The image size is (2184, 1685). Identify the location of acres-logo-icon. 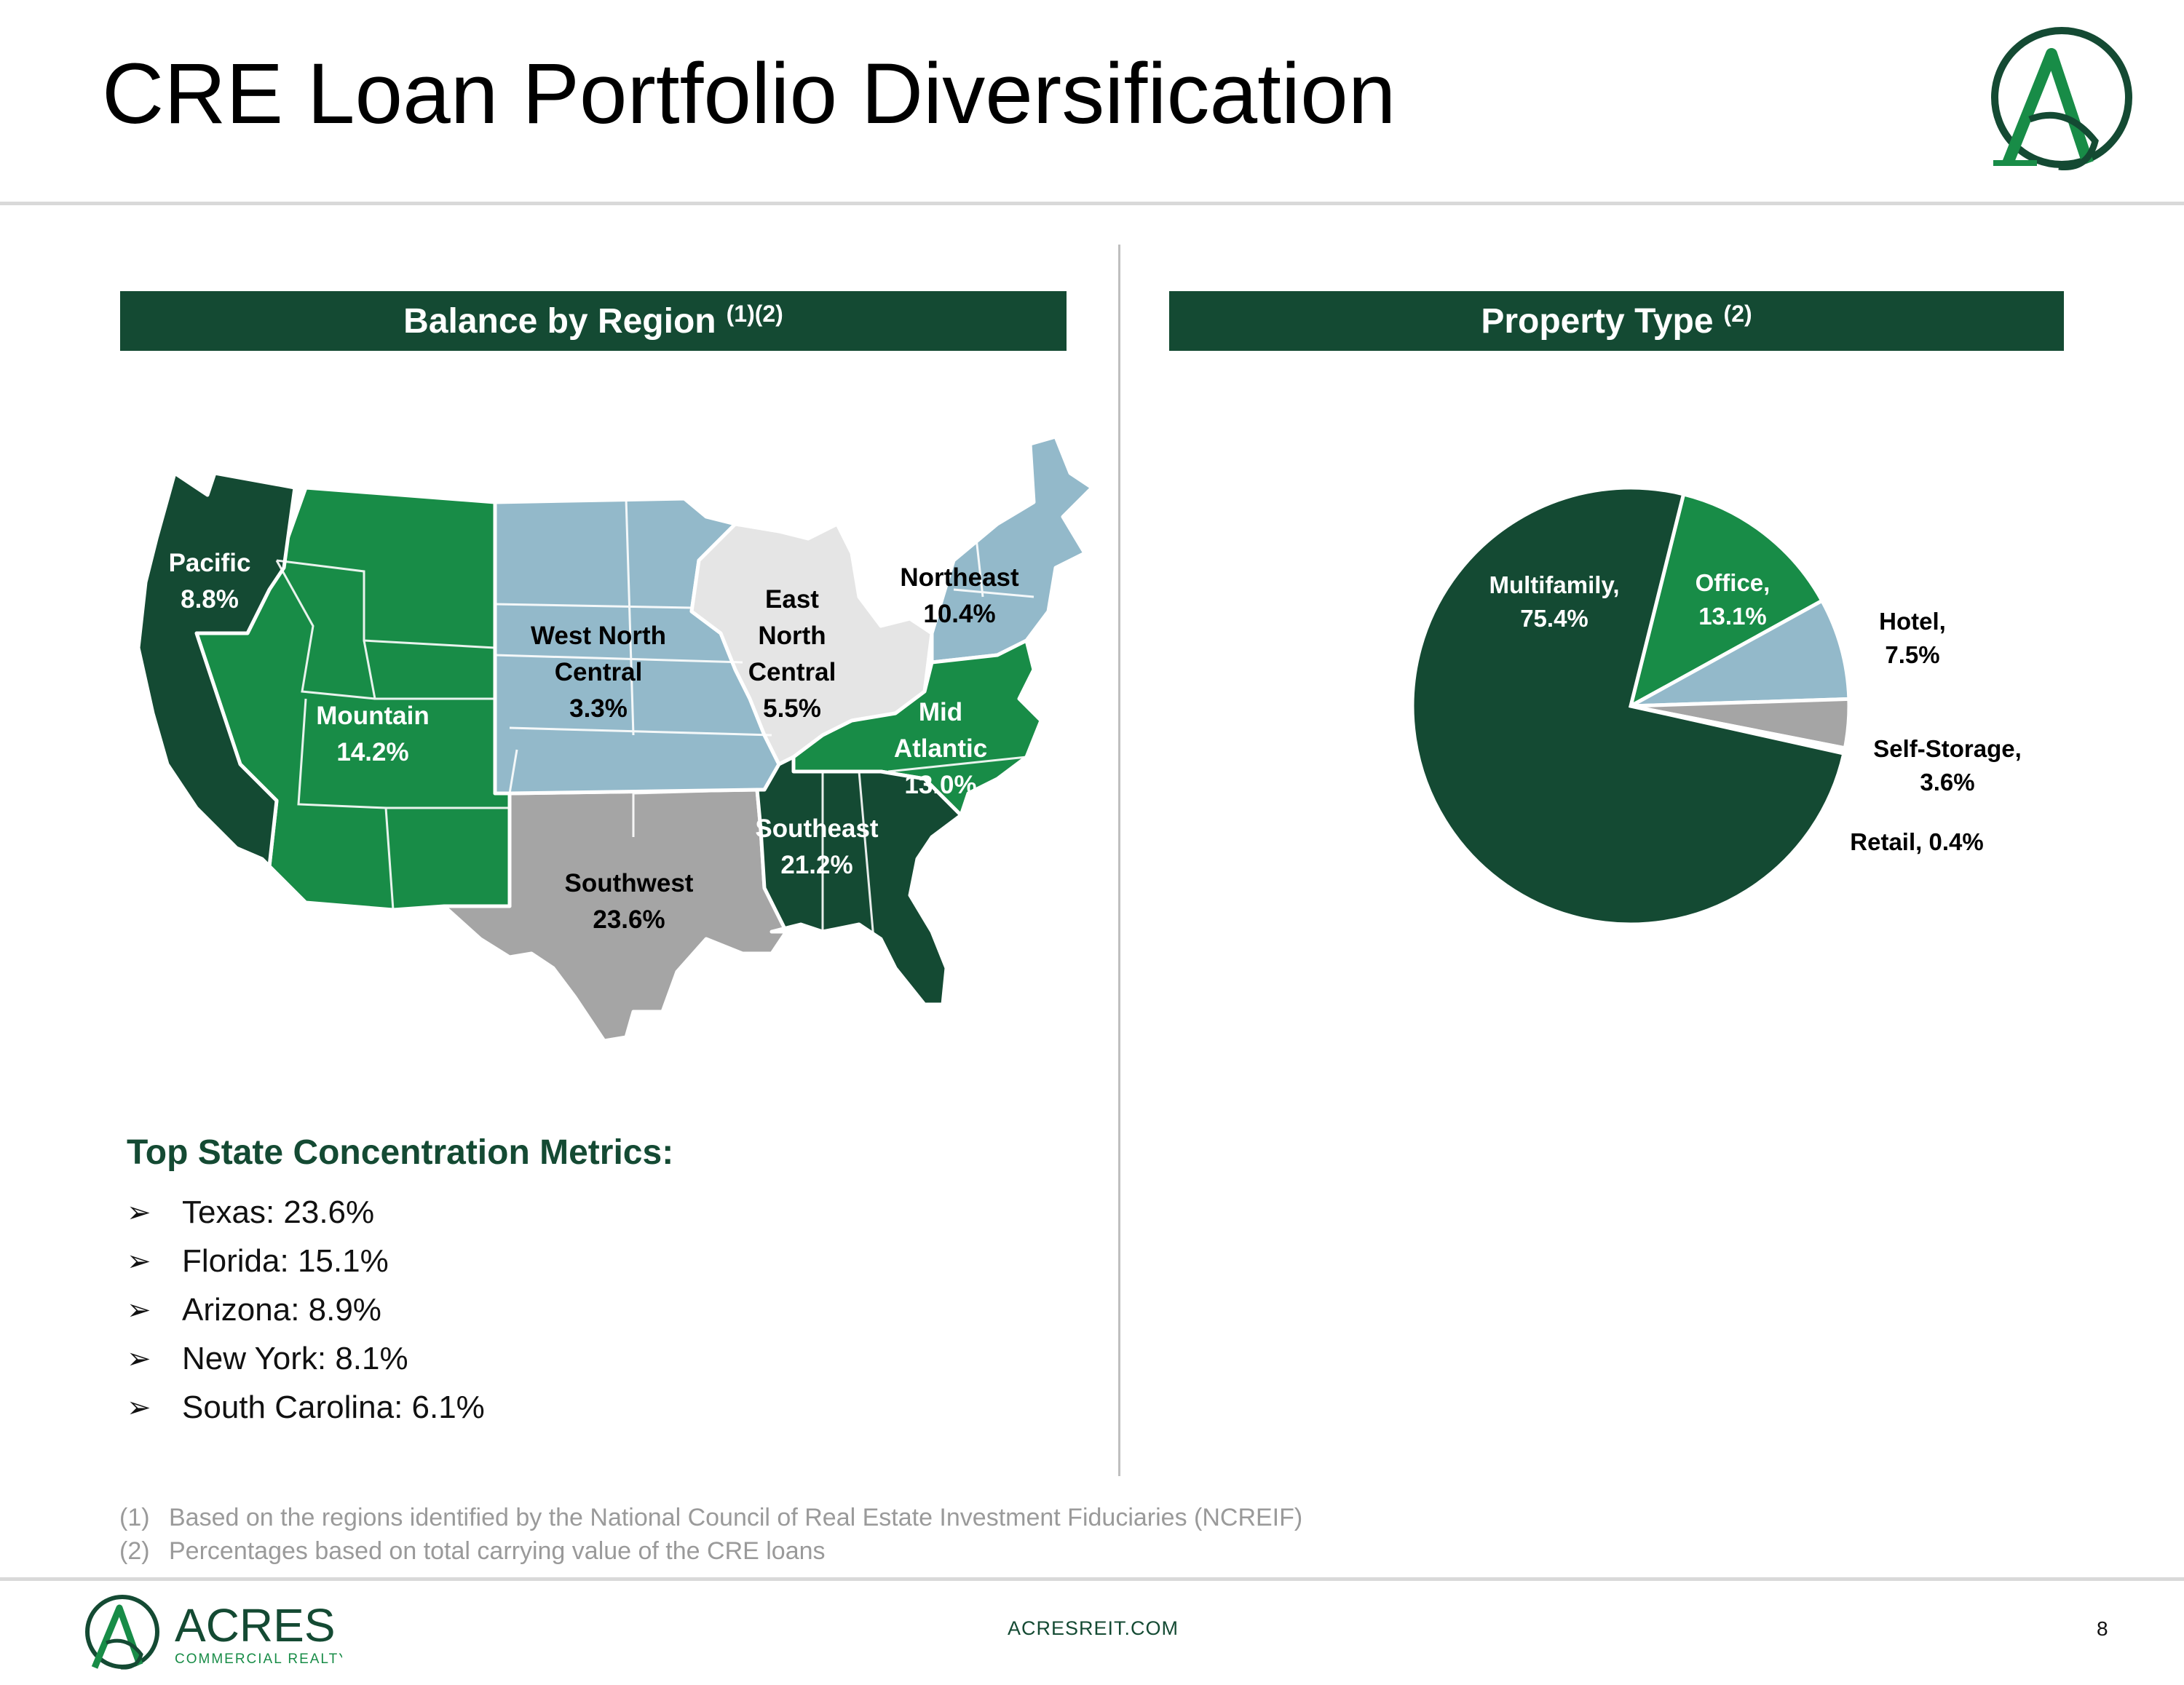
(2061, 99).